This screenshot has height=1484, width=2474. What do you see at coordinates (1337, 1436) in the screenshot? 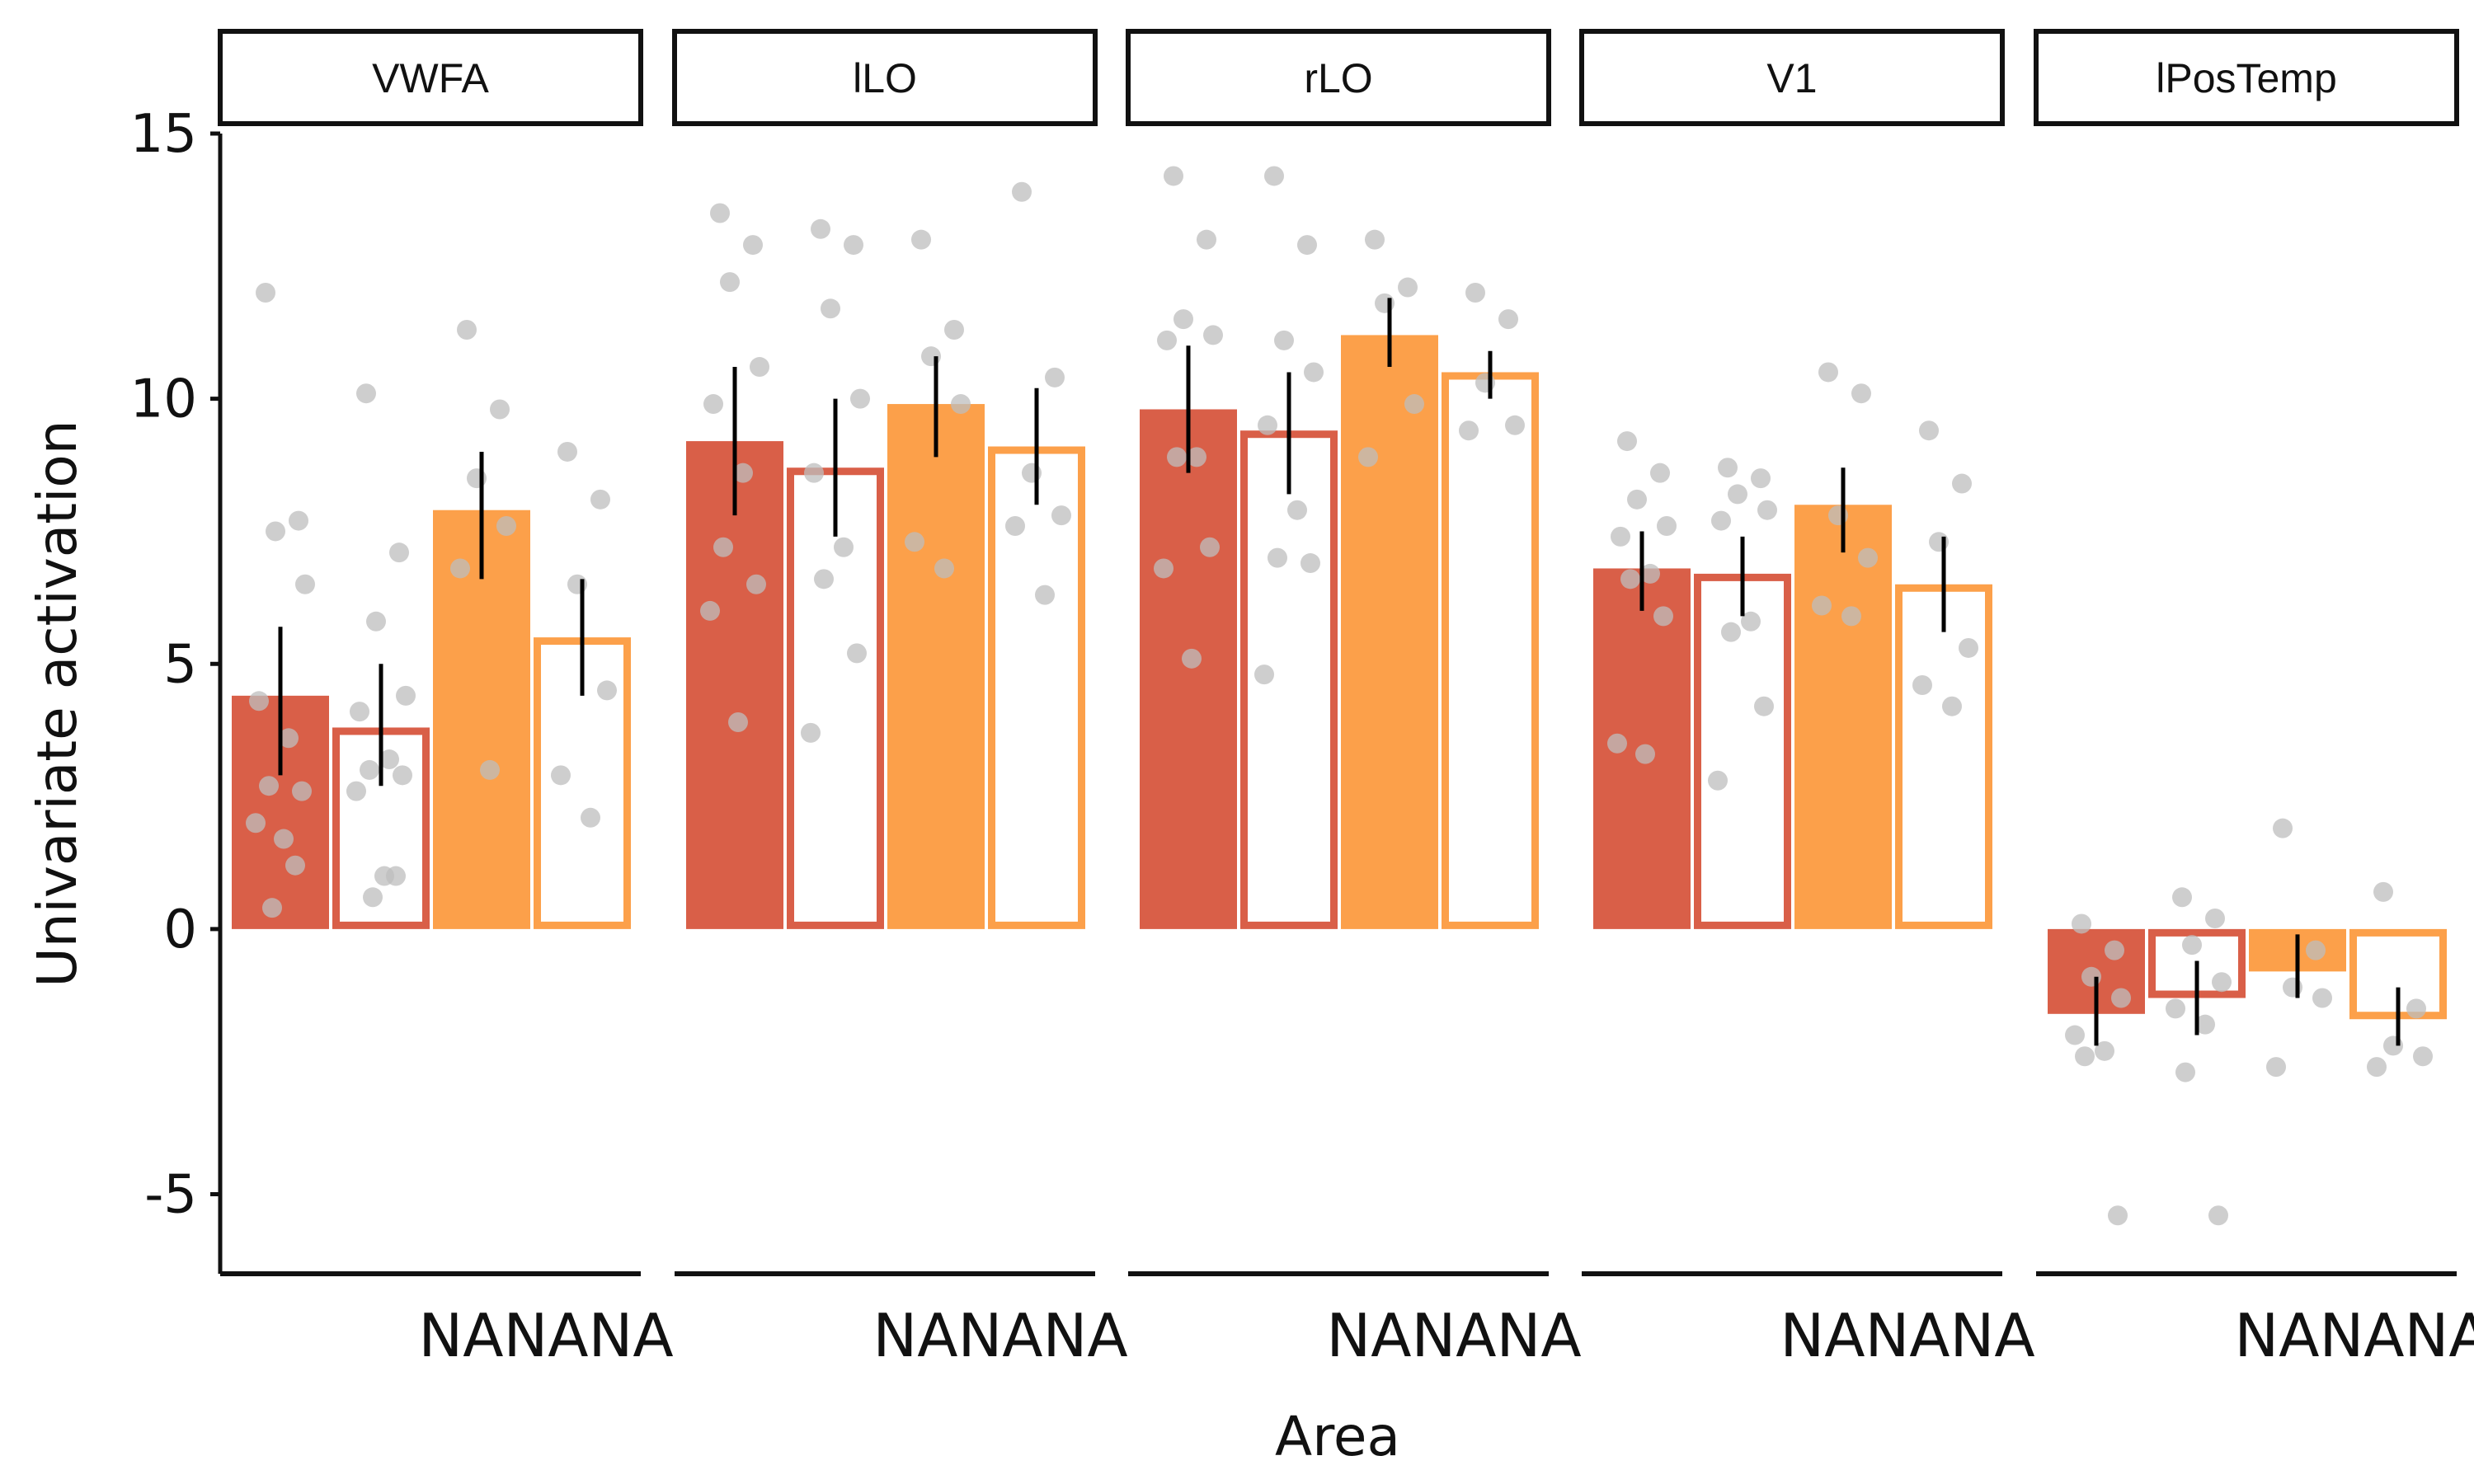
I see `x-axis-title: Area` at bounding box center [1337, 1436].